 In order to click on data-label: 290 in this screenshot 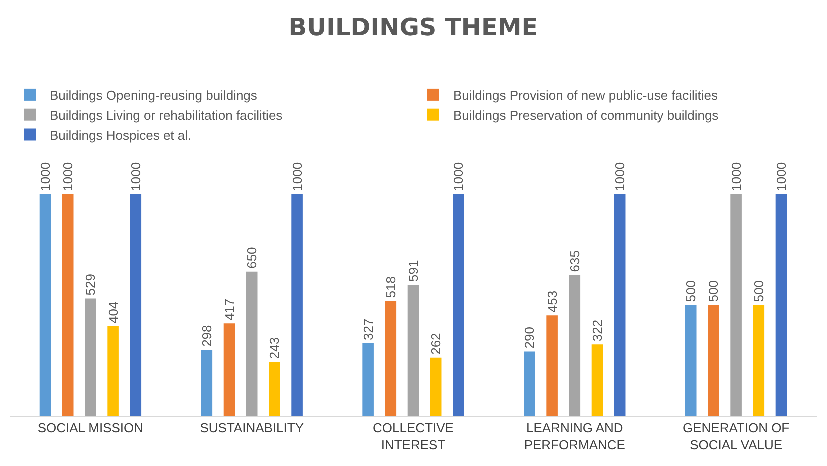, I will do `click(530, 338)`.